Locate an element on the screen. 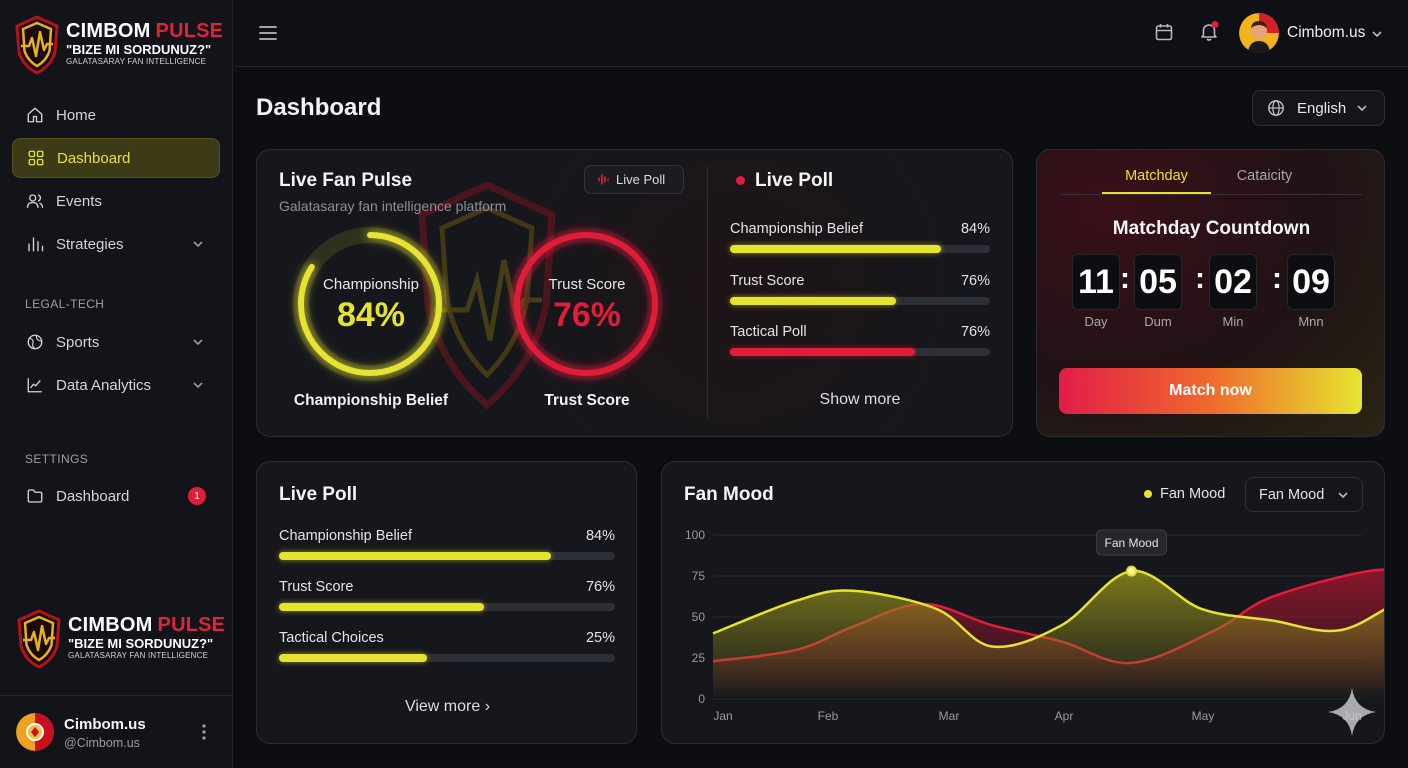 The image size is (1408, 768). countdown-label: Min is located at coordinates (1233, 321).